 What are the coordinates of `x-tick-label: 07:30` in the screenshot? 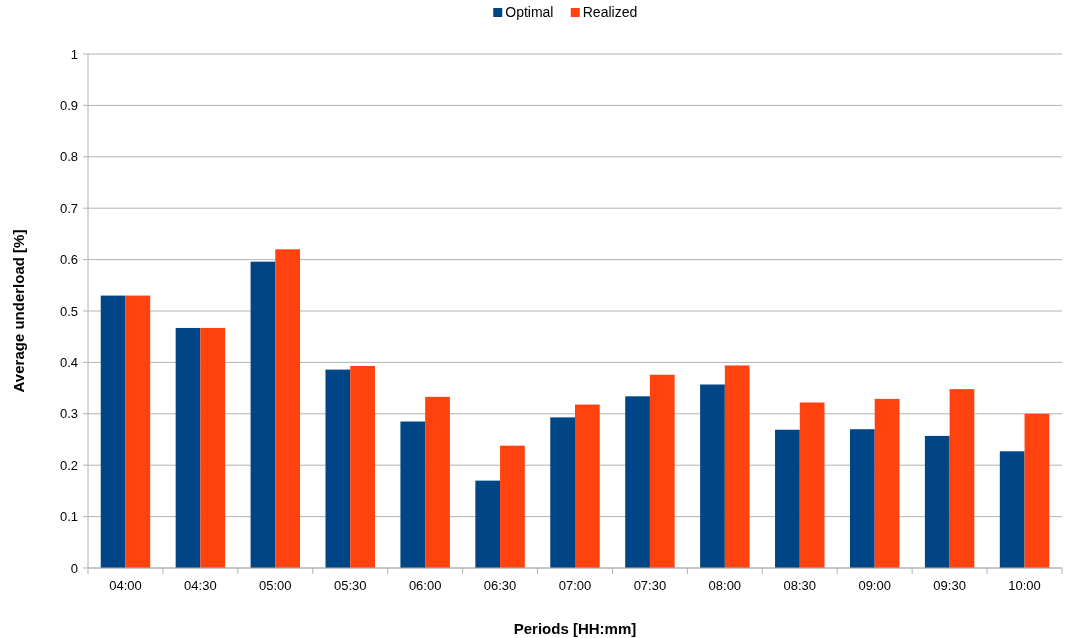 It's located at (650, 585).